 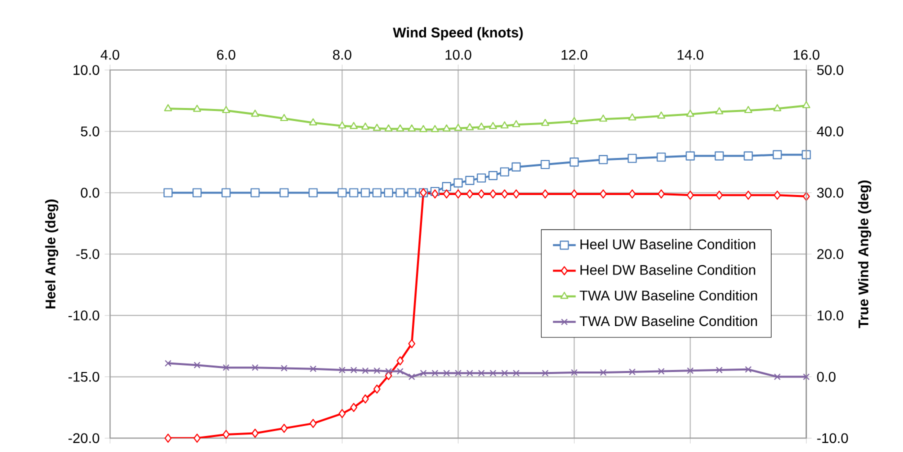 I want to click on y2-tick-label: 20.0, so click(x=830, y=254).